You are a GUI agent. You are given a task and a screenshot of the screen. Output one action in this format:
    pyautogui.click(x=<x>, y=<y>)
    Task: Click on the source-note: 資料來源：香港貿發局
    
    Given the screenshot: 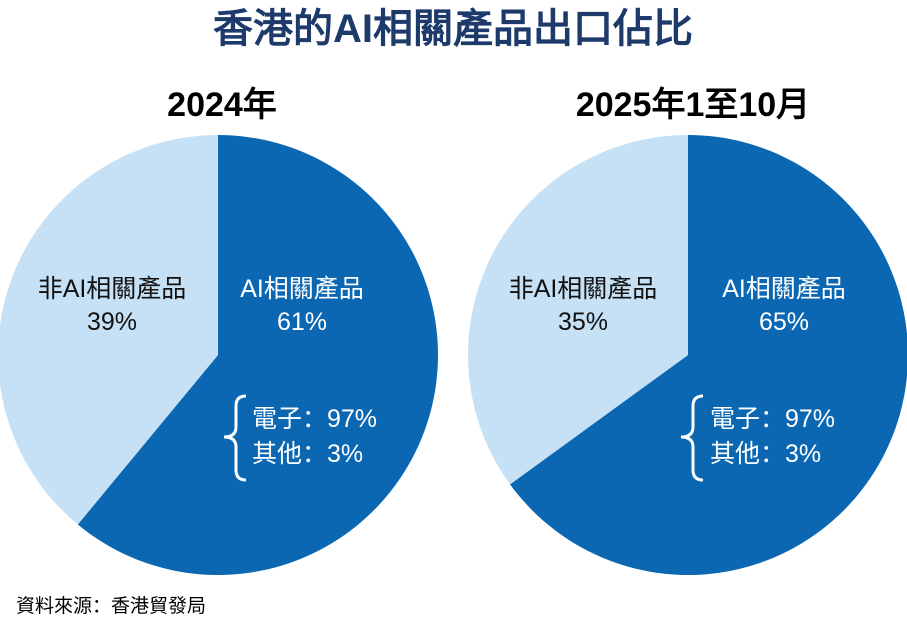 What is the action you would take?
    pyautogui.click(x=111, y=606)
    